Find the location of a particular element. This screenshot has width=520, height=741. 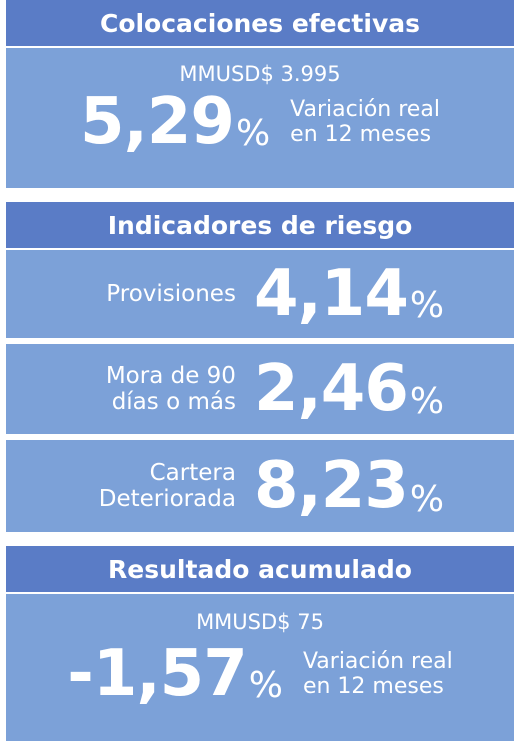

section-title: Resultado acumulado is located at coordinates (260, 569).